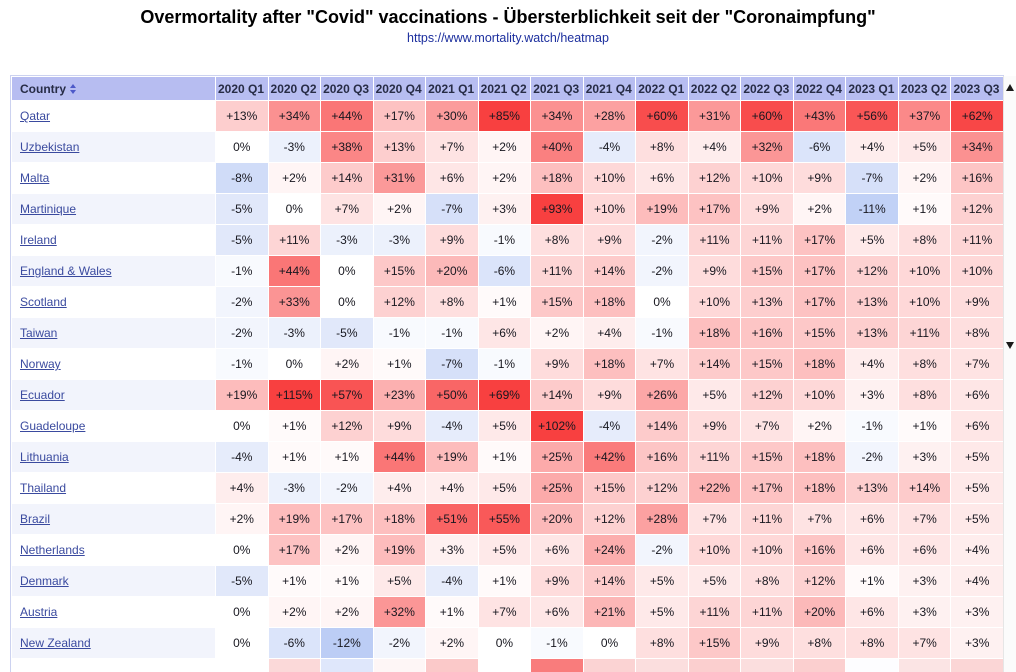 The height and width of the screenshot is (672, 1016). Describe the element at coordinates (819, 88) in the screenshot. I see `column-header-2022-q4: 2022 Q4` at that location.